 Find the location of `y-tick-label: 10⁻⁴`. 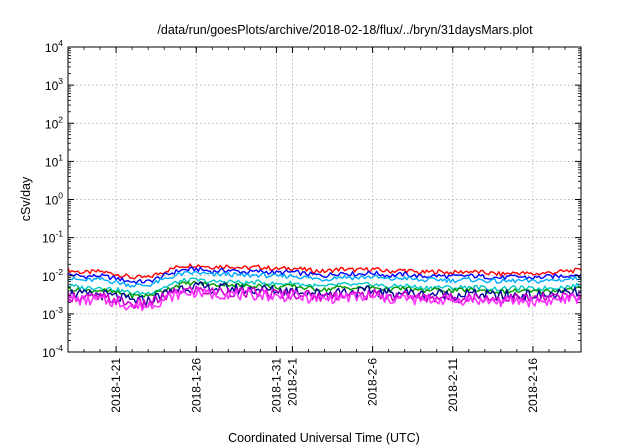

y-tick-label: 10⁻⁴ is located at coordinates (52, 351).